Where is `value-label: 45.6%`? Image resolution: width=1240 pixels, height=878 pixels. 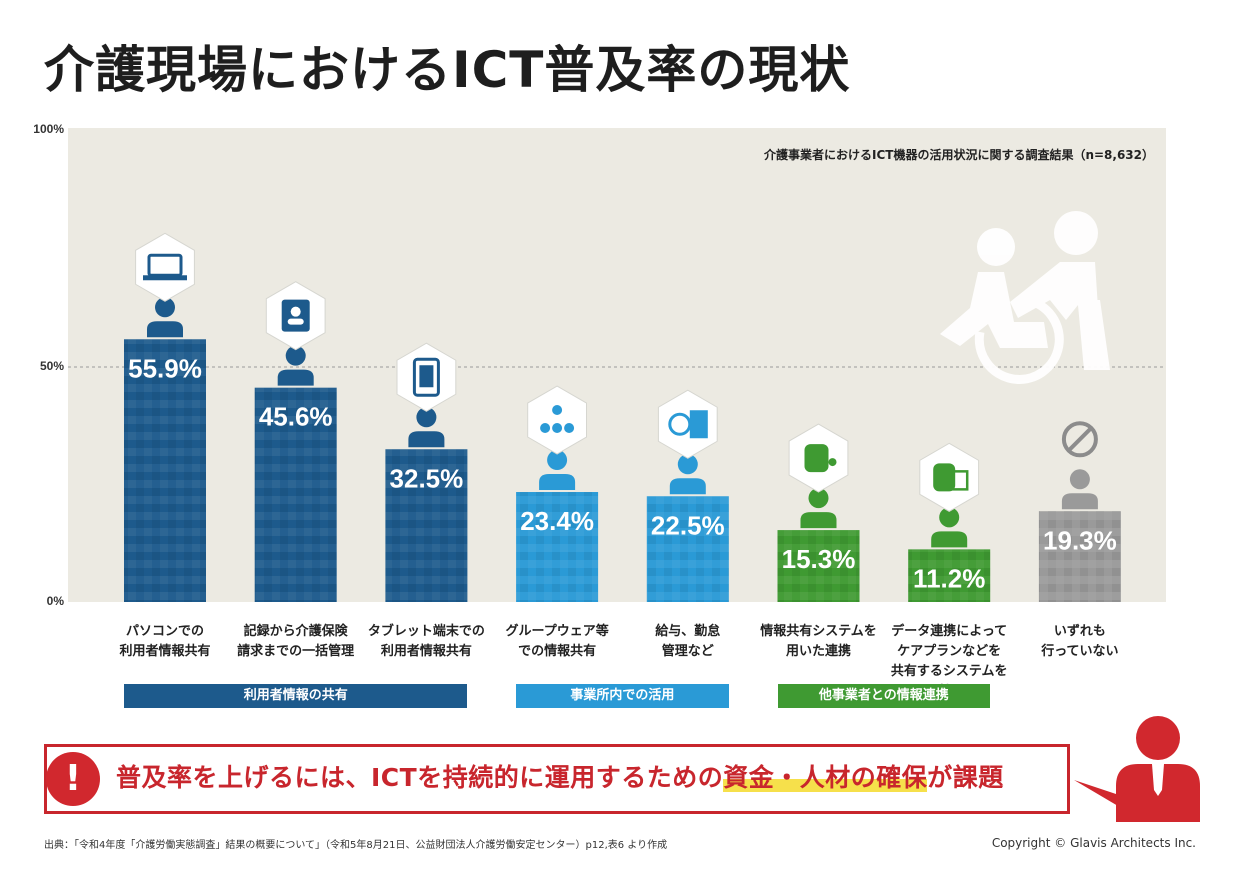
value-label: 45.6% is located at coordinates (296, 417).